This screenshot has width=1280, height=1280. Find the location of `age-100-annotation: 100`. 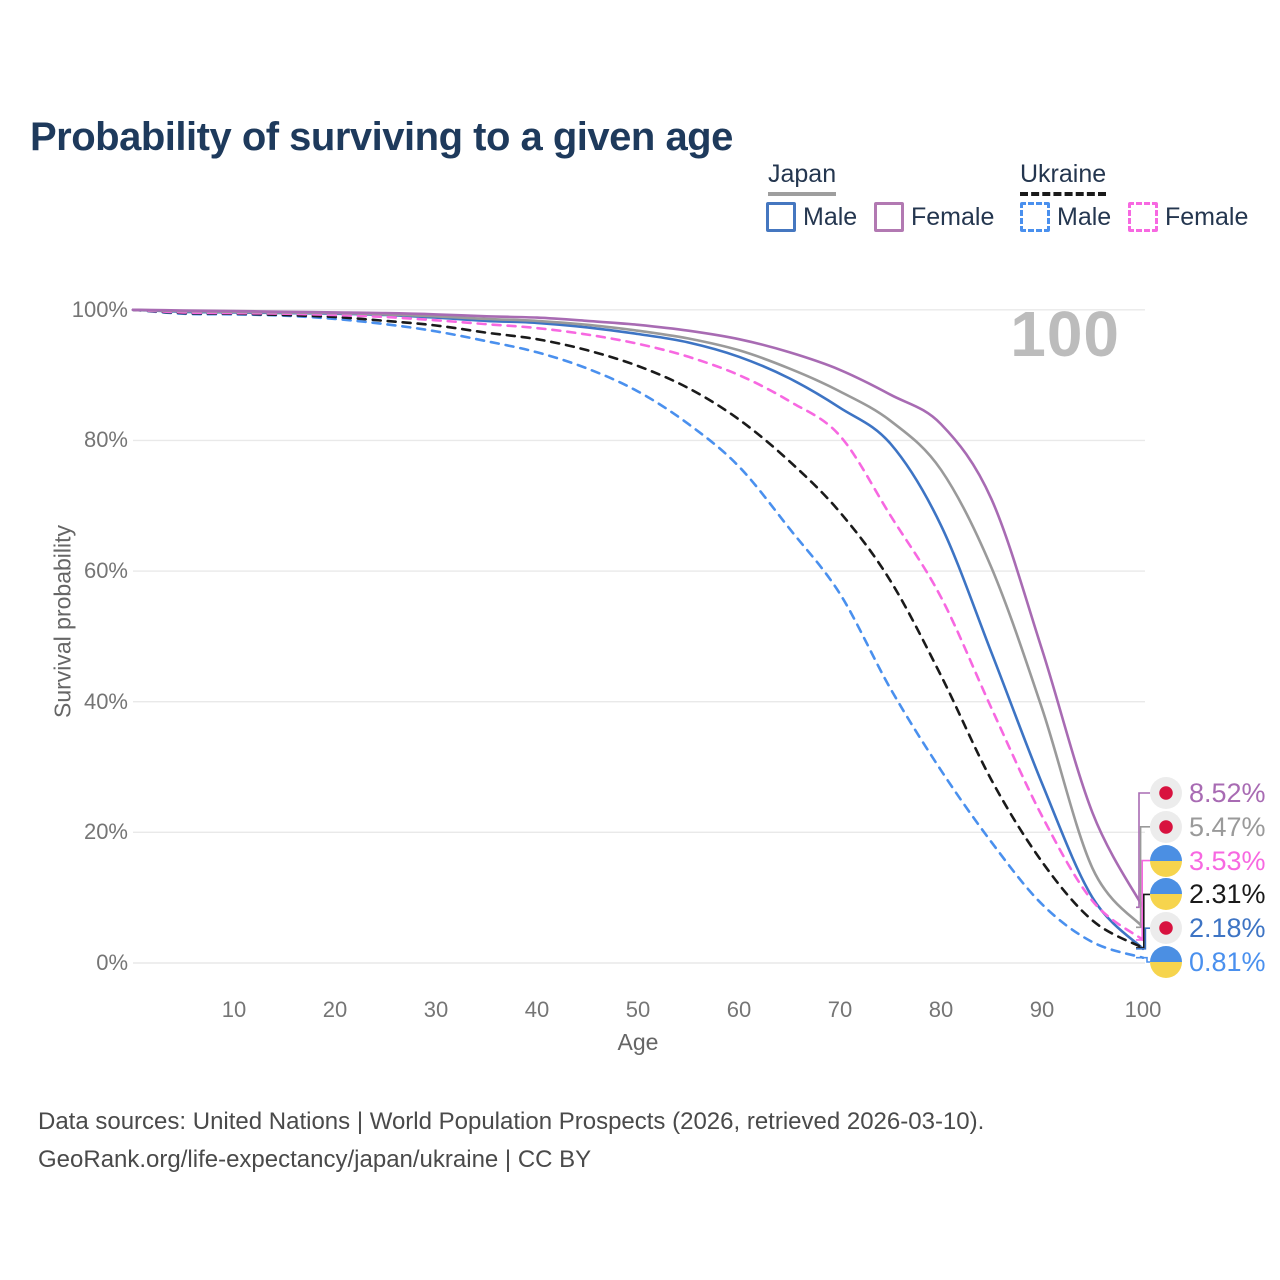

age-100-annotation: 100 is located at coordinates (1065, 334).